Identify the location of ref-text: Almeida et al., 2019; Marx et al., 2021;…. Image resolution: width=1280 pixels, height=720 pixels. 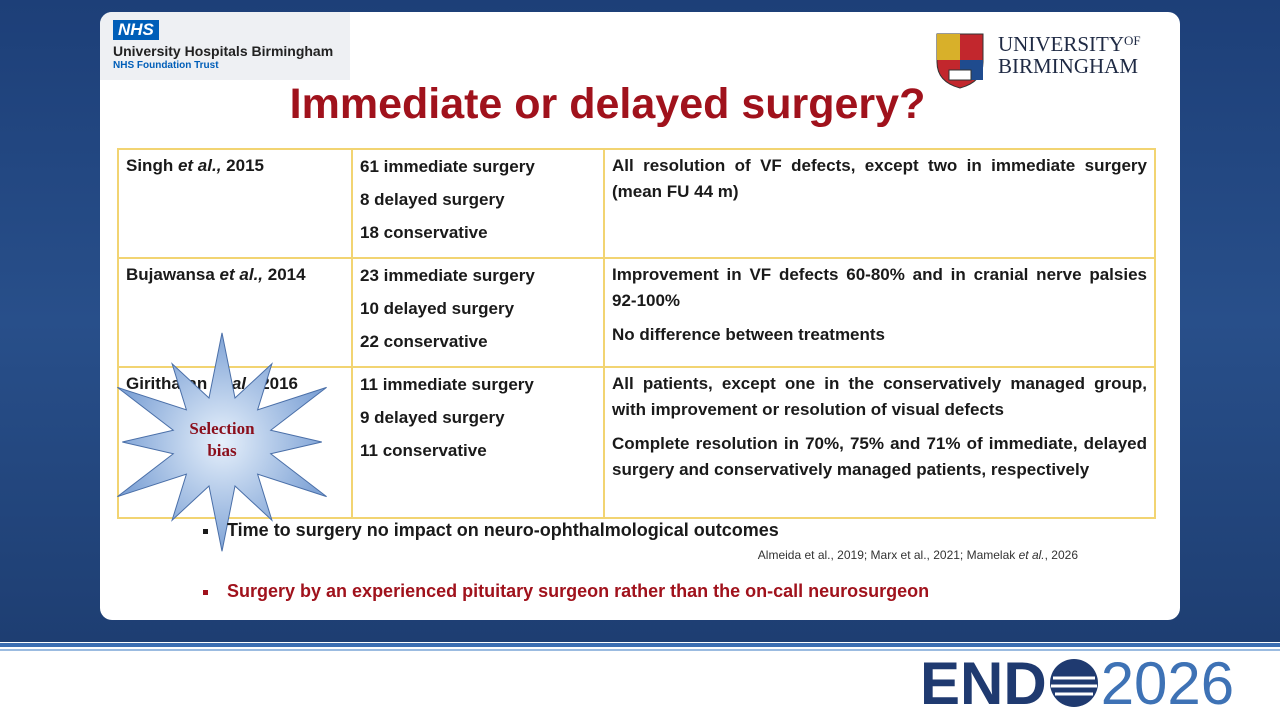
(886, 555).